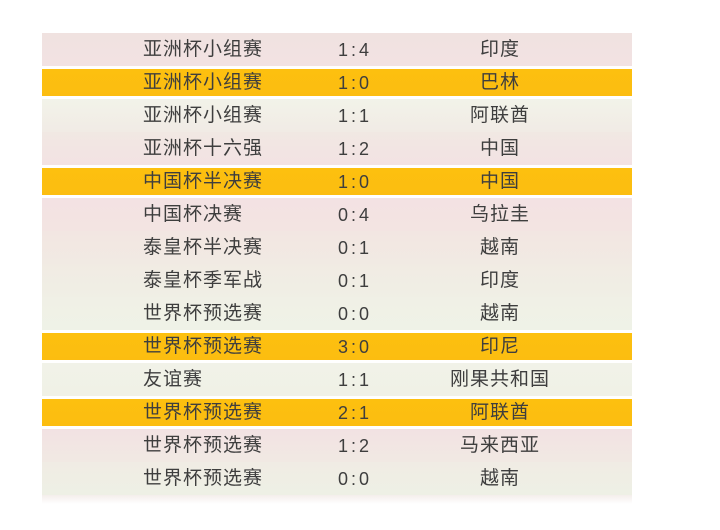  I want to click on opponent-cell: 刚果共和国, so click(499, 379).